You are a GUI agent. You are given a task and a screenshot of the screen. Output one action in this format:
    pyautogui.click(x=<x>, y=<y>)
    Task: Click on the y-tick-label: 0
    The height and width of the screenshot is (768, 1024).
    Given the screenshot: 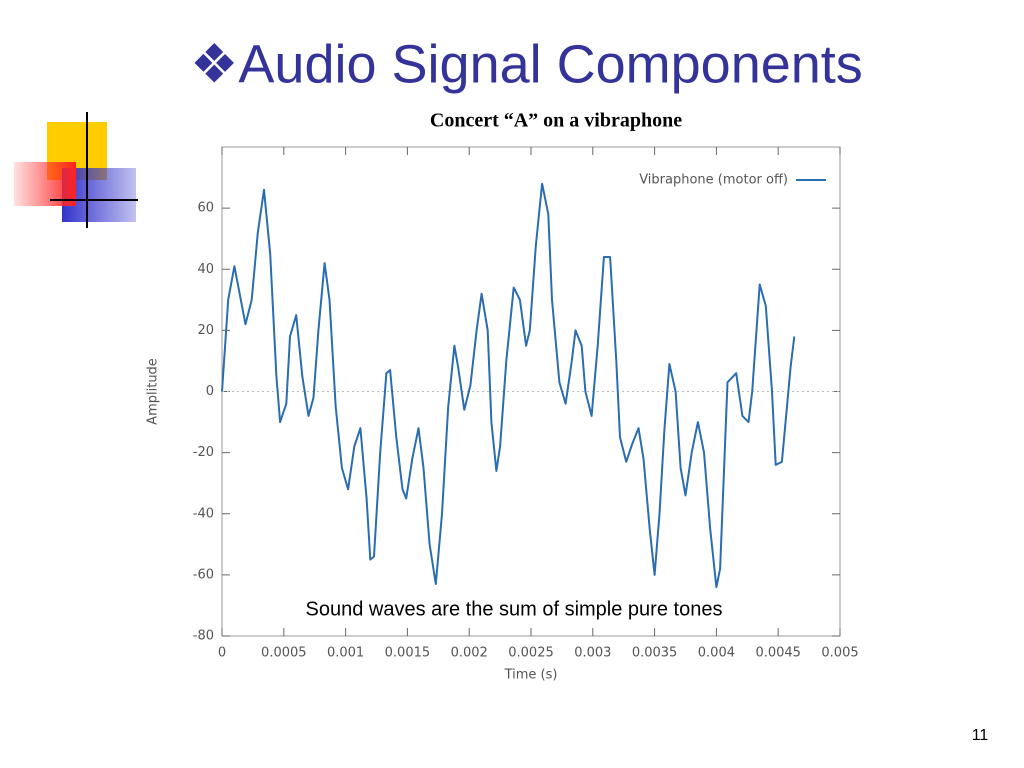 What is the action you would take?
    pyautogui.click(x=210, y=391)
    